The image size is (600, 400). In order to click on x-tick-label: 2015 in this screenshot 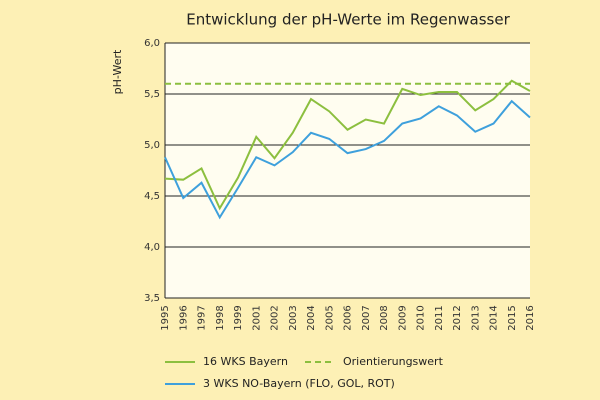, I will do `click(512, 317)`.